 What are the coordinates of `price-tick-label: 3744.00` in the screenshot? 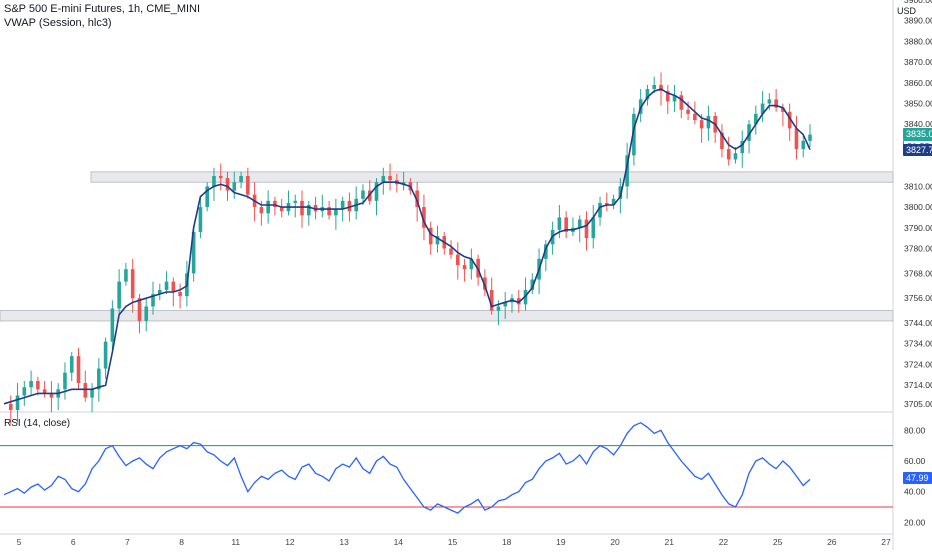 It's located at (918, 323).